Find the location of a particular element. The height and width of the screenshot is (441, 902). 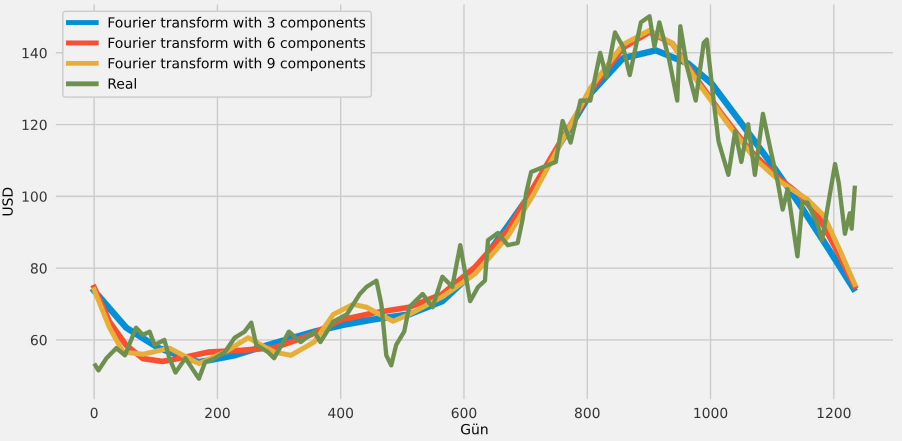

x-tick-label: 1000 is located at coordinates (711, 413).